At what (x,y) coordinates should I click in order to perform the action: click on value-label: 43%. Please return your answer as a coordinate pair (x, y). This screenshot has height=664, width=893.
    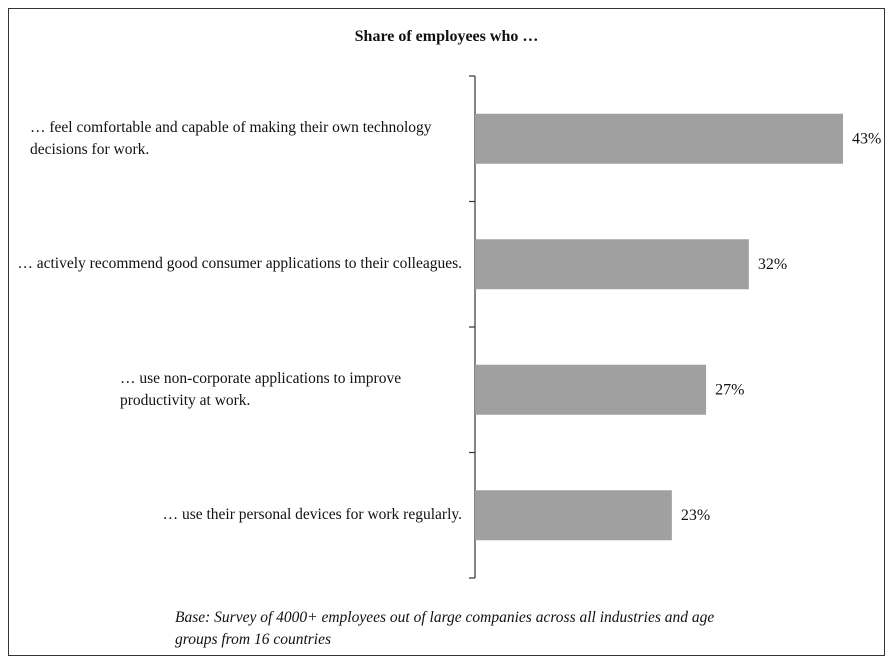
    Looking at the image, I should click on (866, 138).